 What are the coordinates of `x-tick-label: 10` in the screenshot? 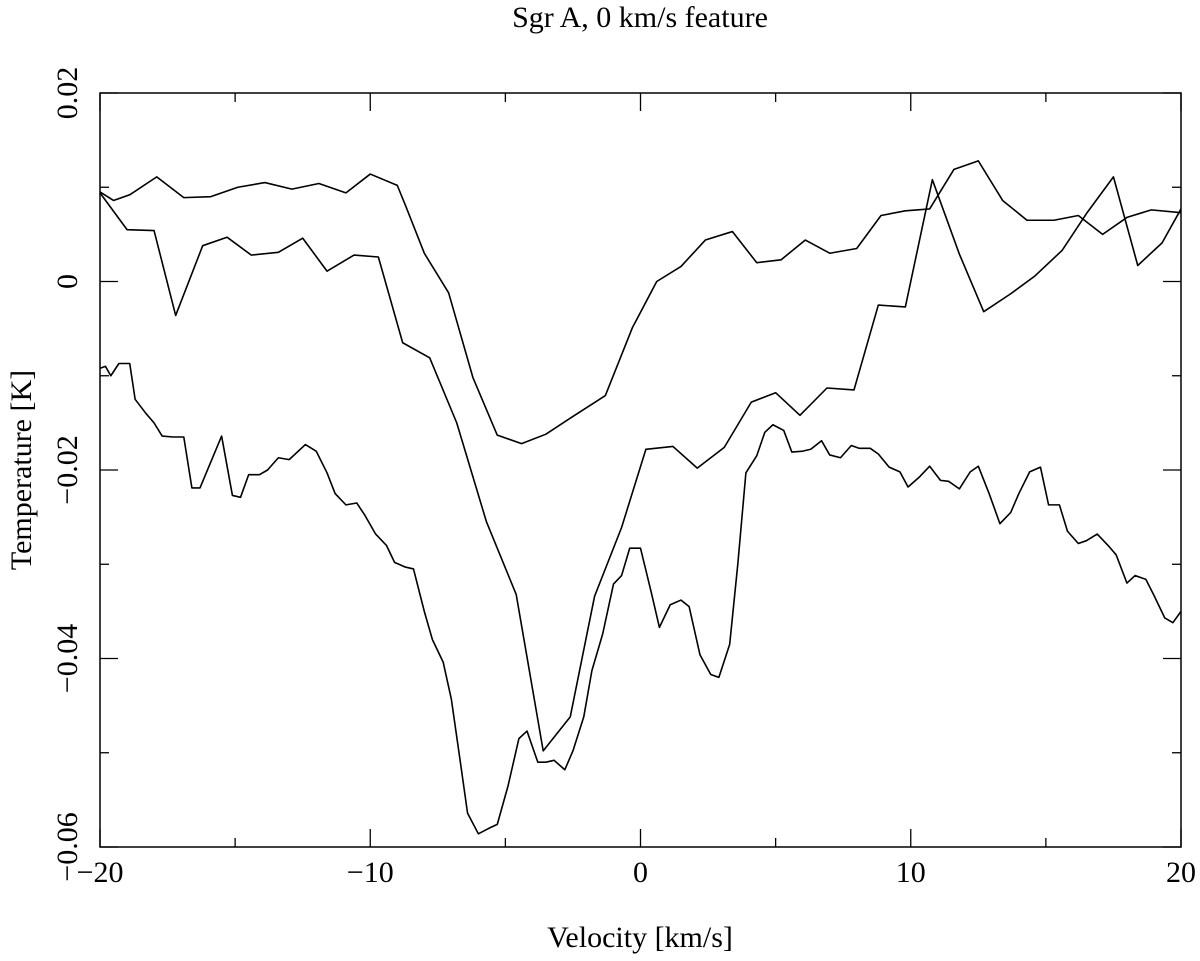 It's located at (911, 872).